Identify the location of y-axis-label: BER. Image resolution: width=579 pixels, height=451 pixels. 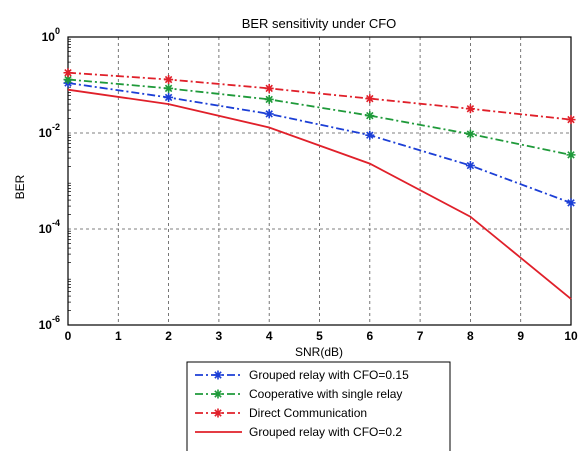
(20, 186).